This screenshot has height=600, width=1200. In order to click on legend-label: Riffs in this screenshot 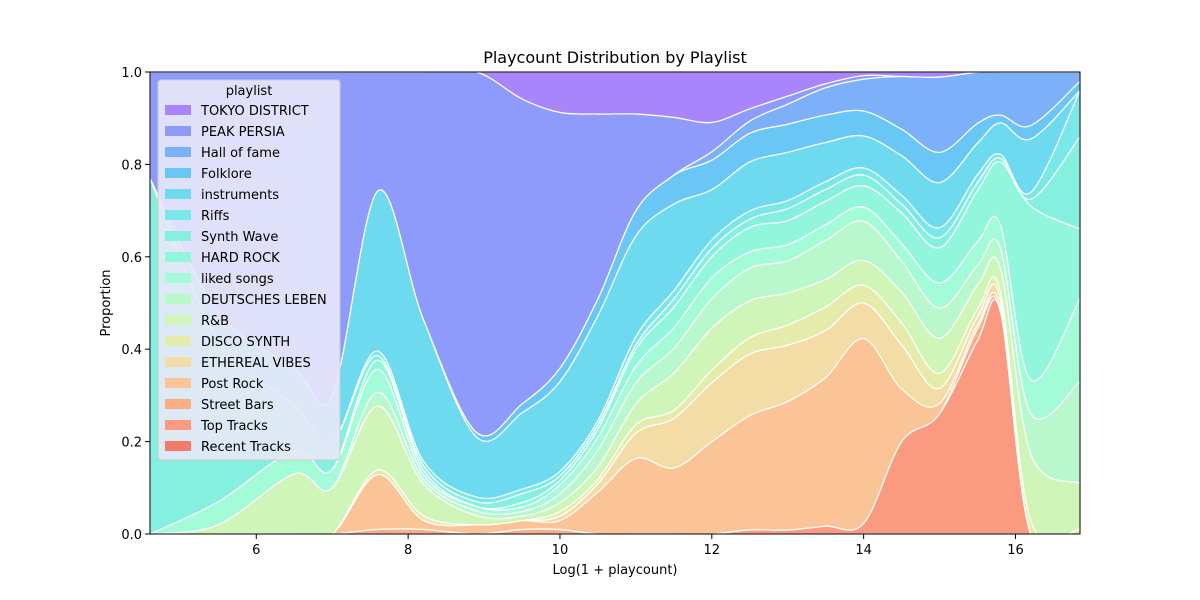, I will do `click(215, 216)`.